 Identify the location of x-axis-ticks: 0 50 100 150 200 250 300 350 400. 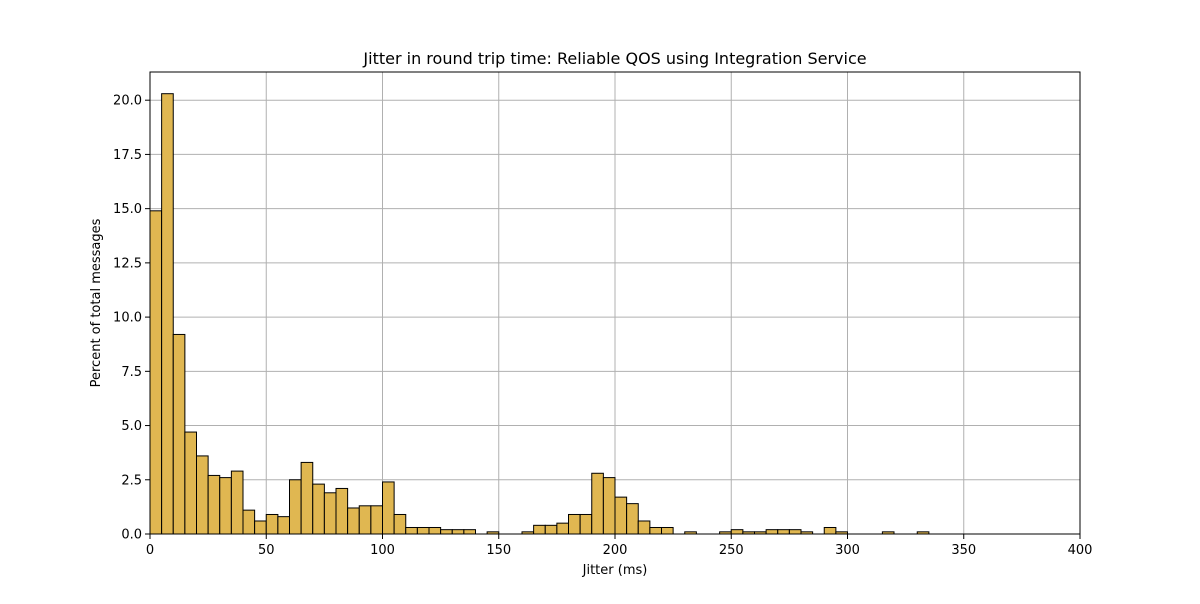
(619, 546).